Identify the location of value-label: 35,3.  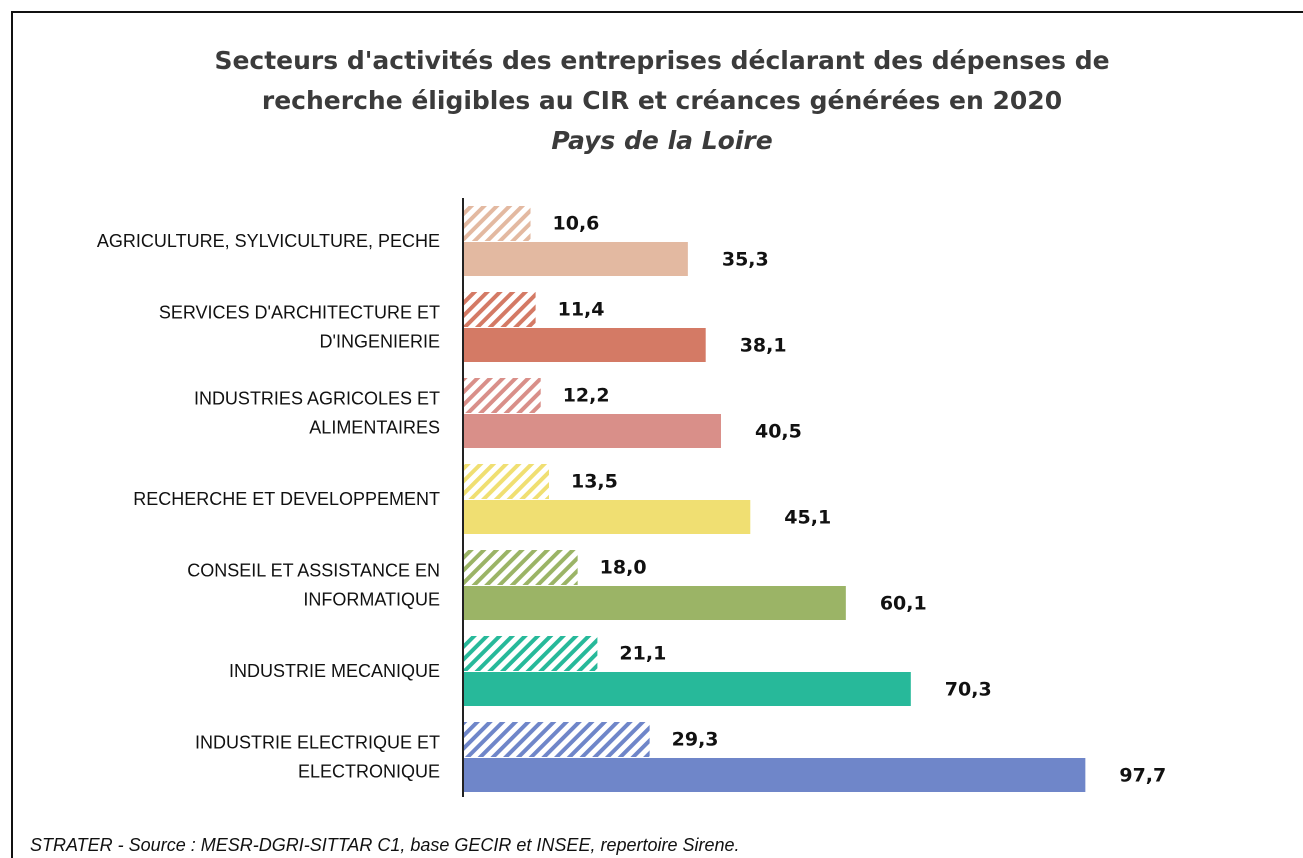
(745, 260).